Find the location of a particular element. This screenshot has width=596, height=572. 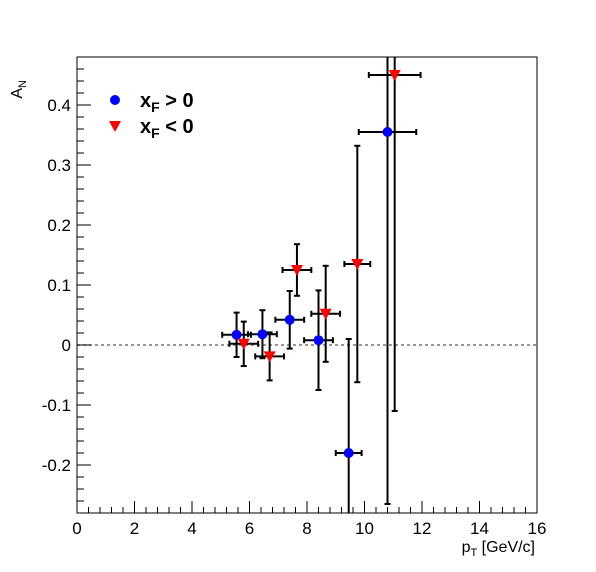

y-tick-label: 0.1 is located at coordinates (59, 285).